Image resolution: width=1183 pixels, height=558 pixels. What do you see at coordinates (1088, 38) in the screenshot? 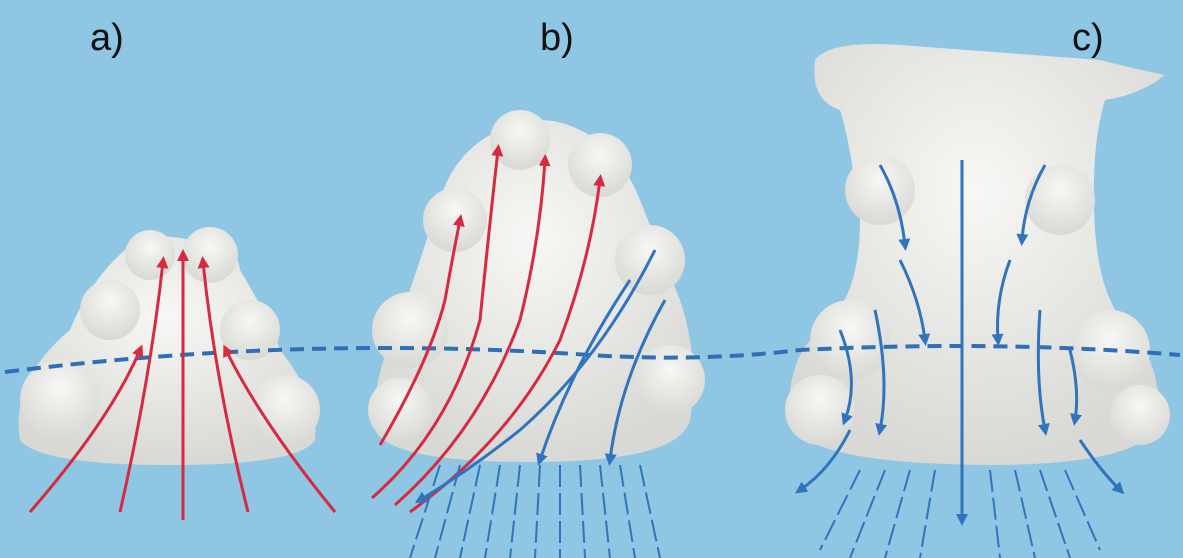
I see `panel-label: c)` at bounding box center [1088, 38].